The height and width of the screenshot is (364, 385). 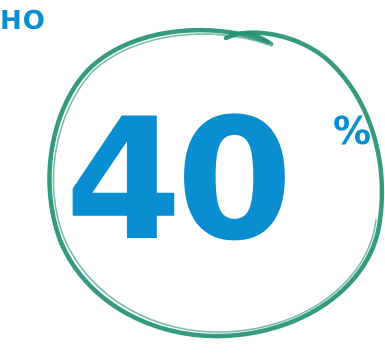 I want to click on stat-unit: %, so click(x=352, y=131).